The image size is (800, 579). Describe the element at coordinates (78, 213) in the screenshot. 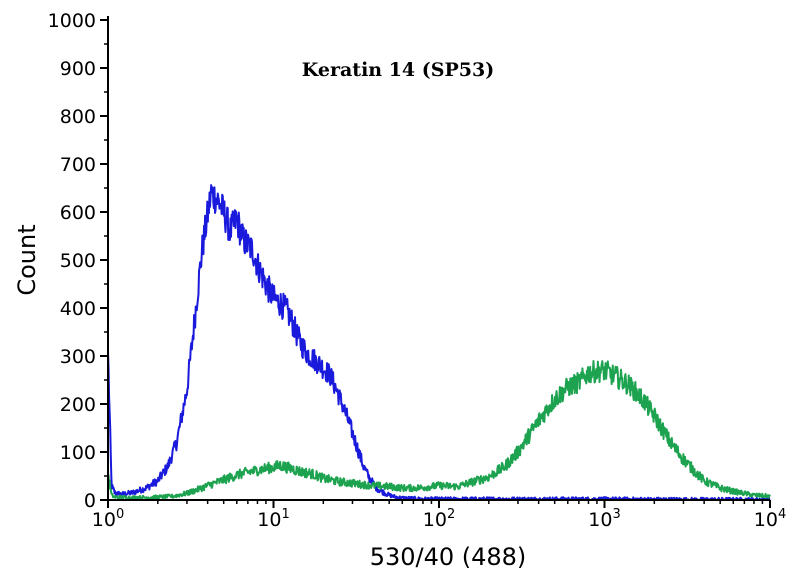

I see `y-tick-label-6: 600` at that location.